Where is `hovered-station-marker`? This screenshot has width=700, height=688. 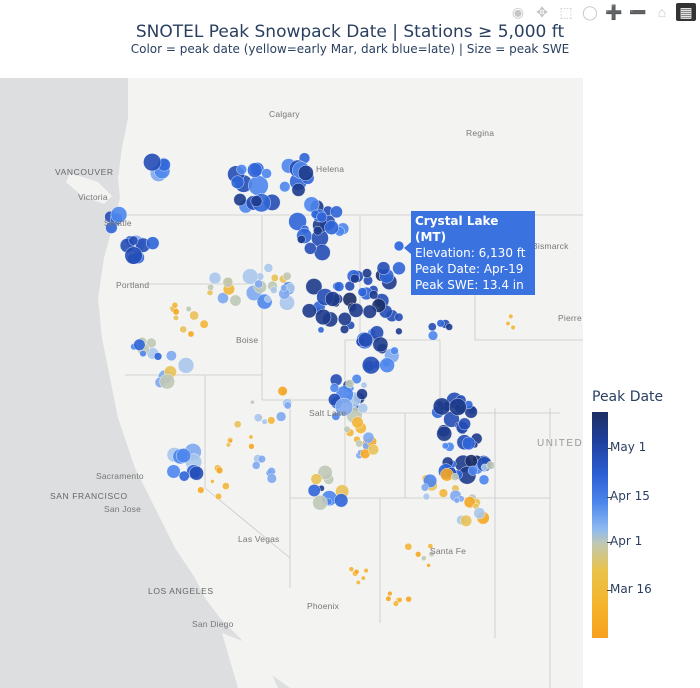 hovered-station-marker is located at coordinates (399, 246).